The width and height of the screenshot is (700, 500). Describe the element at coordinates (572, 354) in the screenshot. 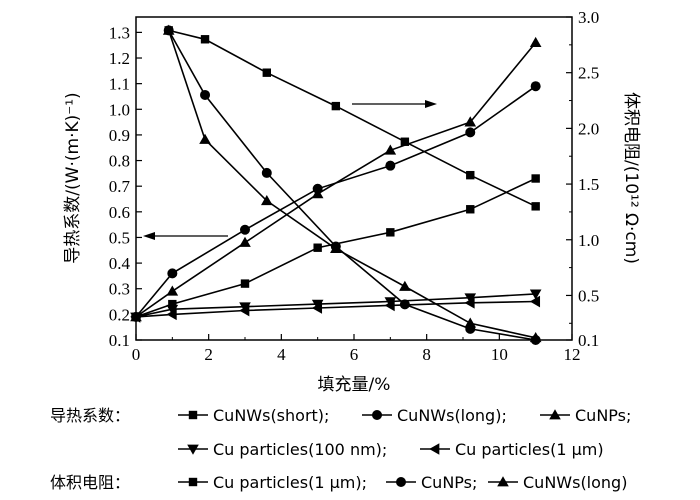

I see `x-tick-label: 12` at that location.